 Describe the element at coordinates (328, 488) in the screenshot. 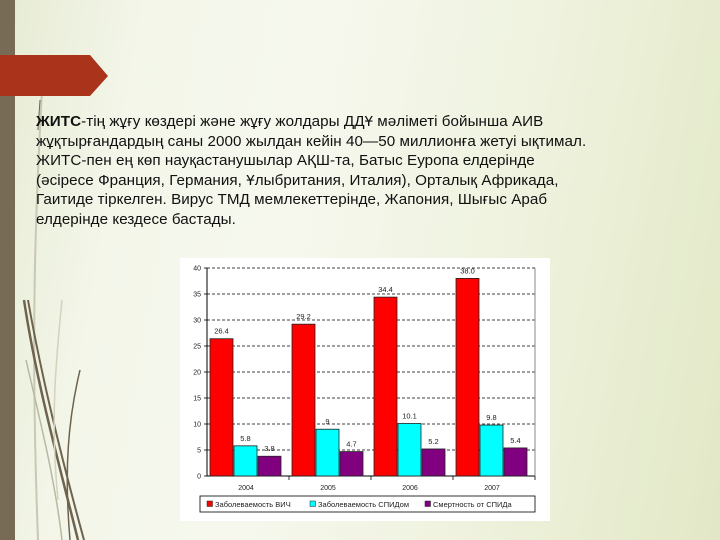

I see `x-tick-label: 2005` at that location.